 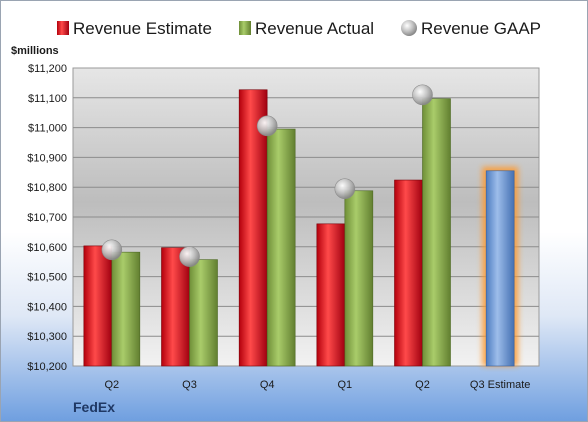 What do you see at coordinates (47, 278) in the screenshot?
I see `y-tick-label: $10,500` at bounding box center [47, 278].